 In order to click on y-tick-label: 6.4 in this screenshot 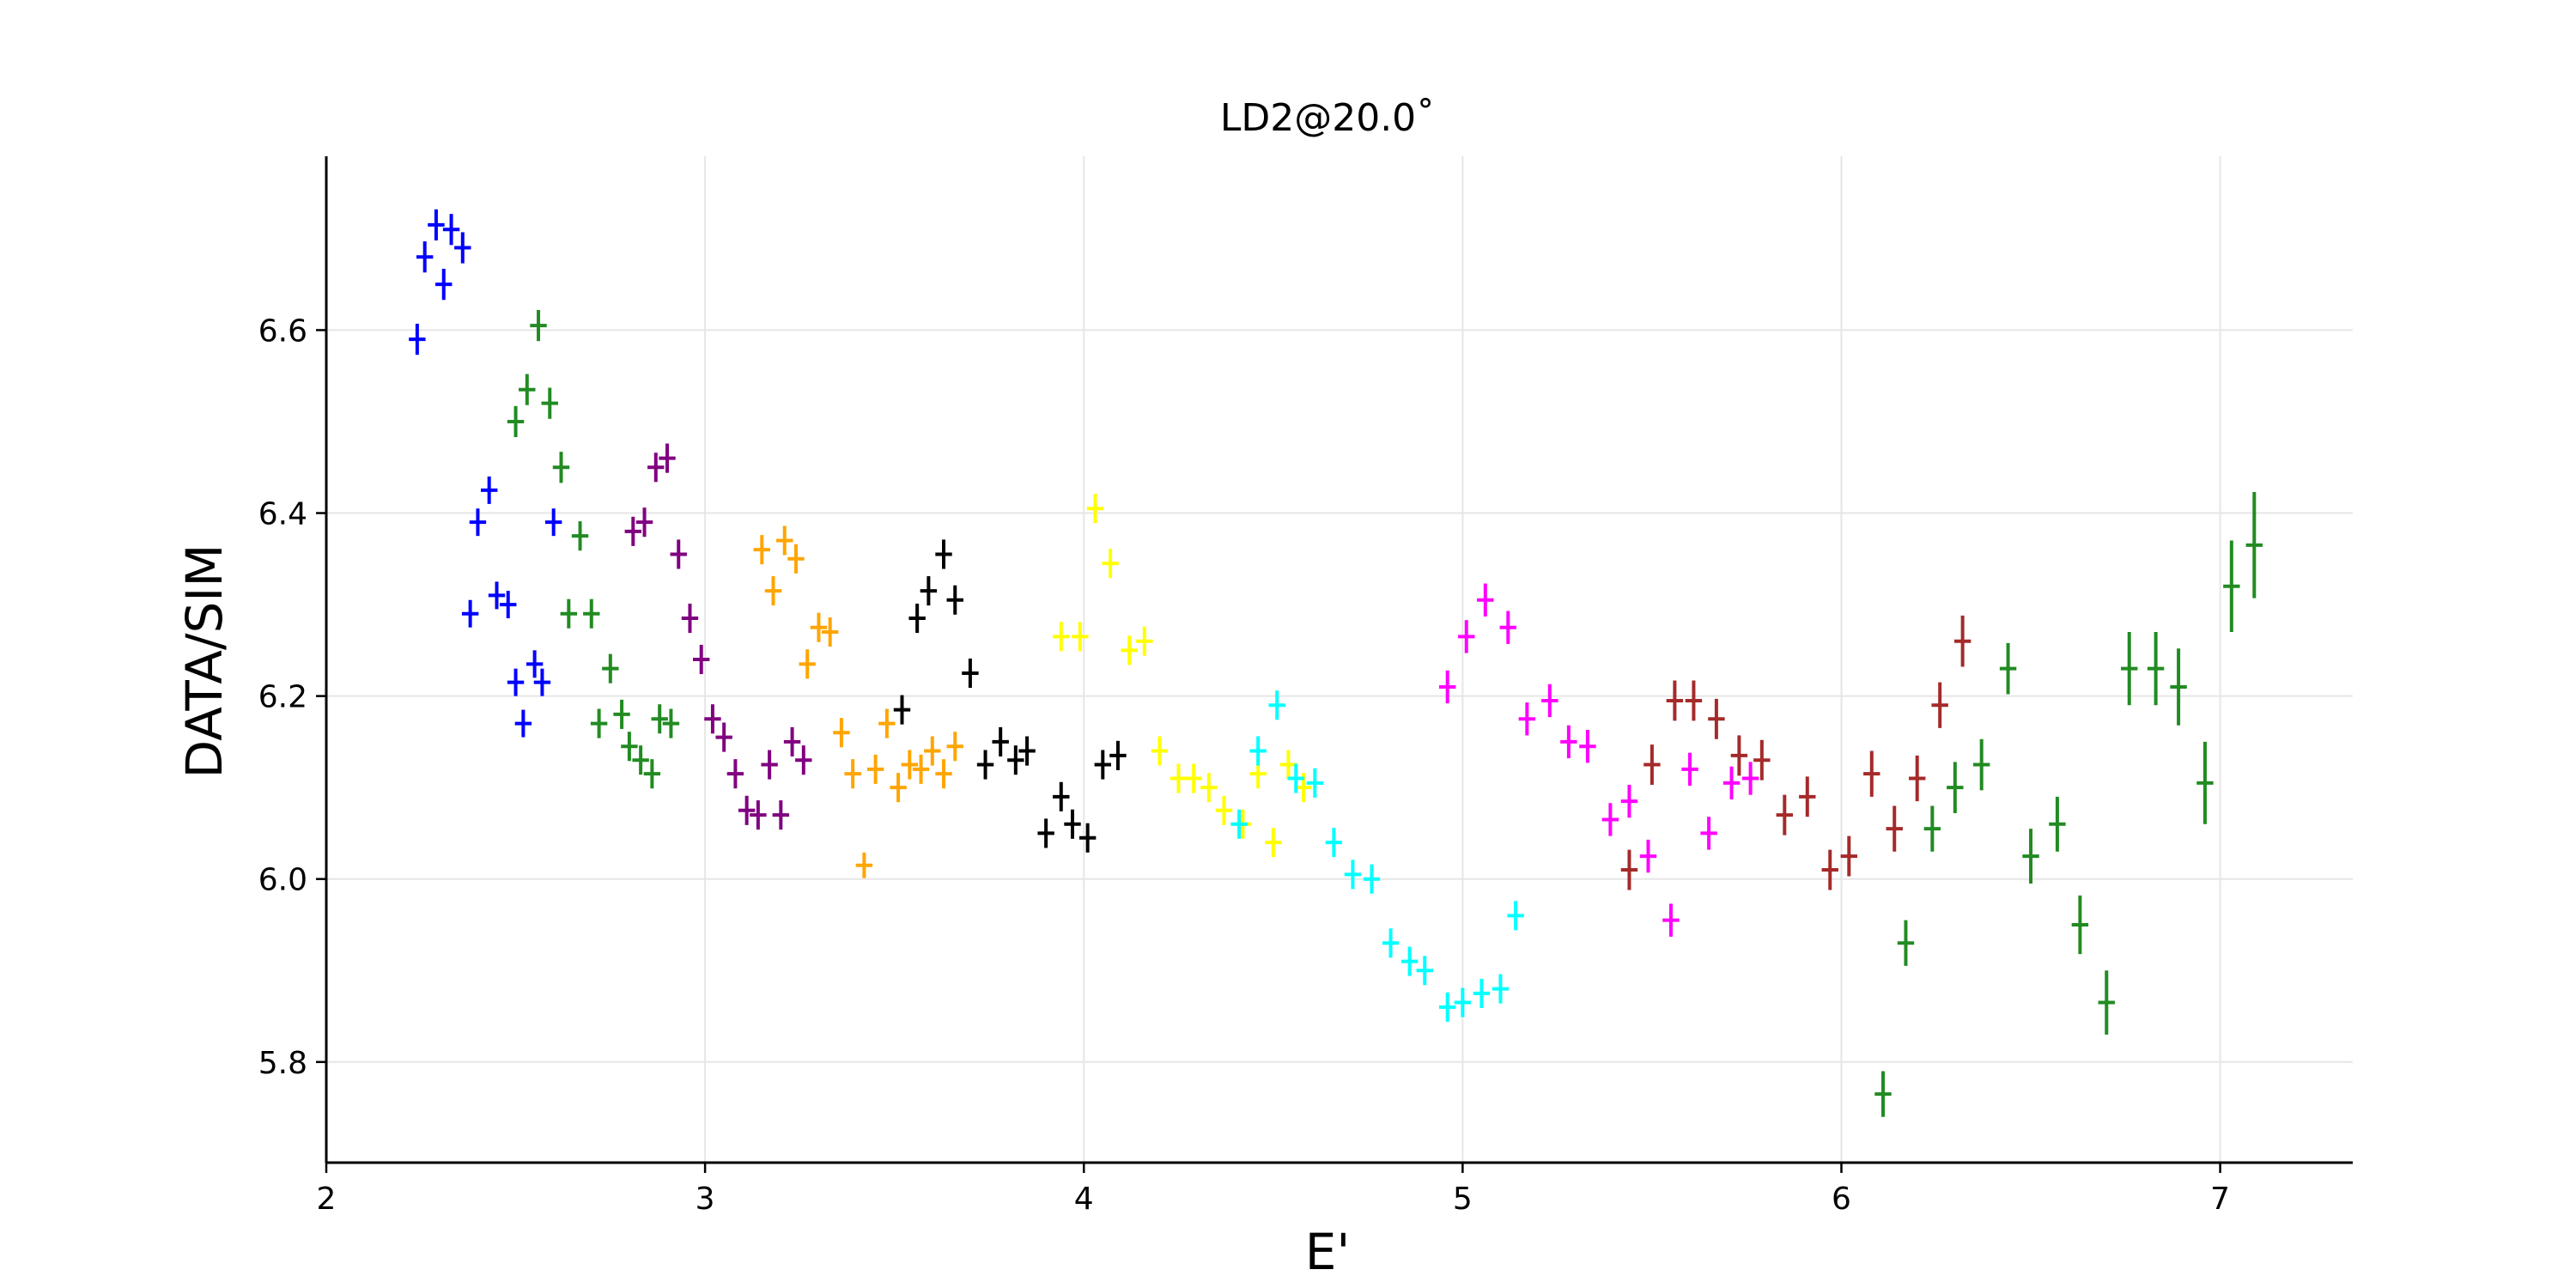, I will do `click(282, 514)`.